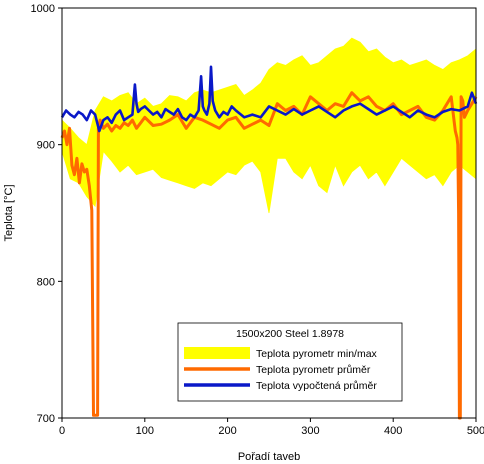 Image resolution: width=484 pixels, height=464 pixels. Describe the element at coordinates (393, 431) in the screenshot. I see `x-tick-label: 400` at that location.